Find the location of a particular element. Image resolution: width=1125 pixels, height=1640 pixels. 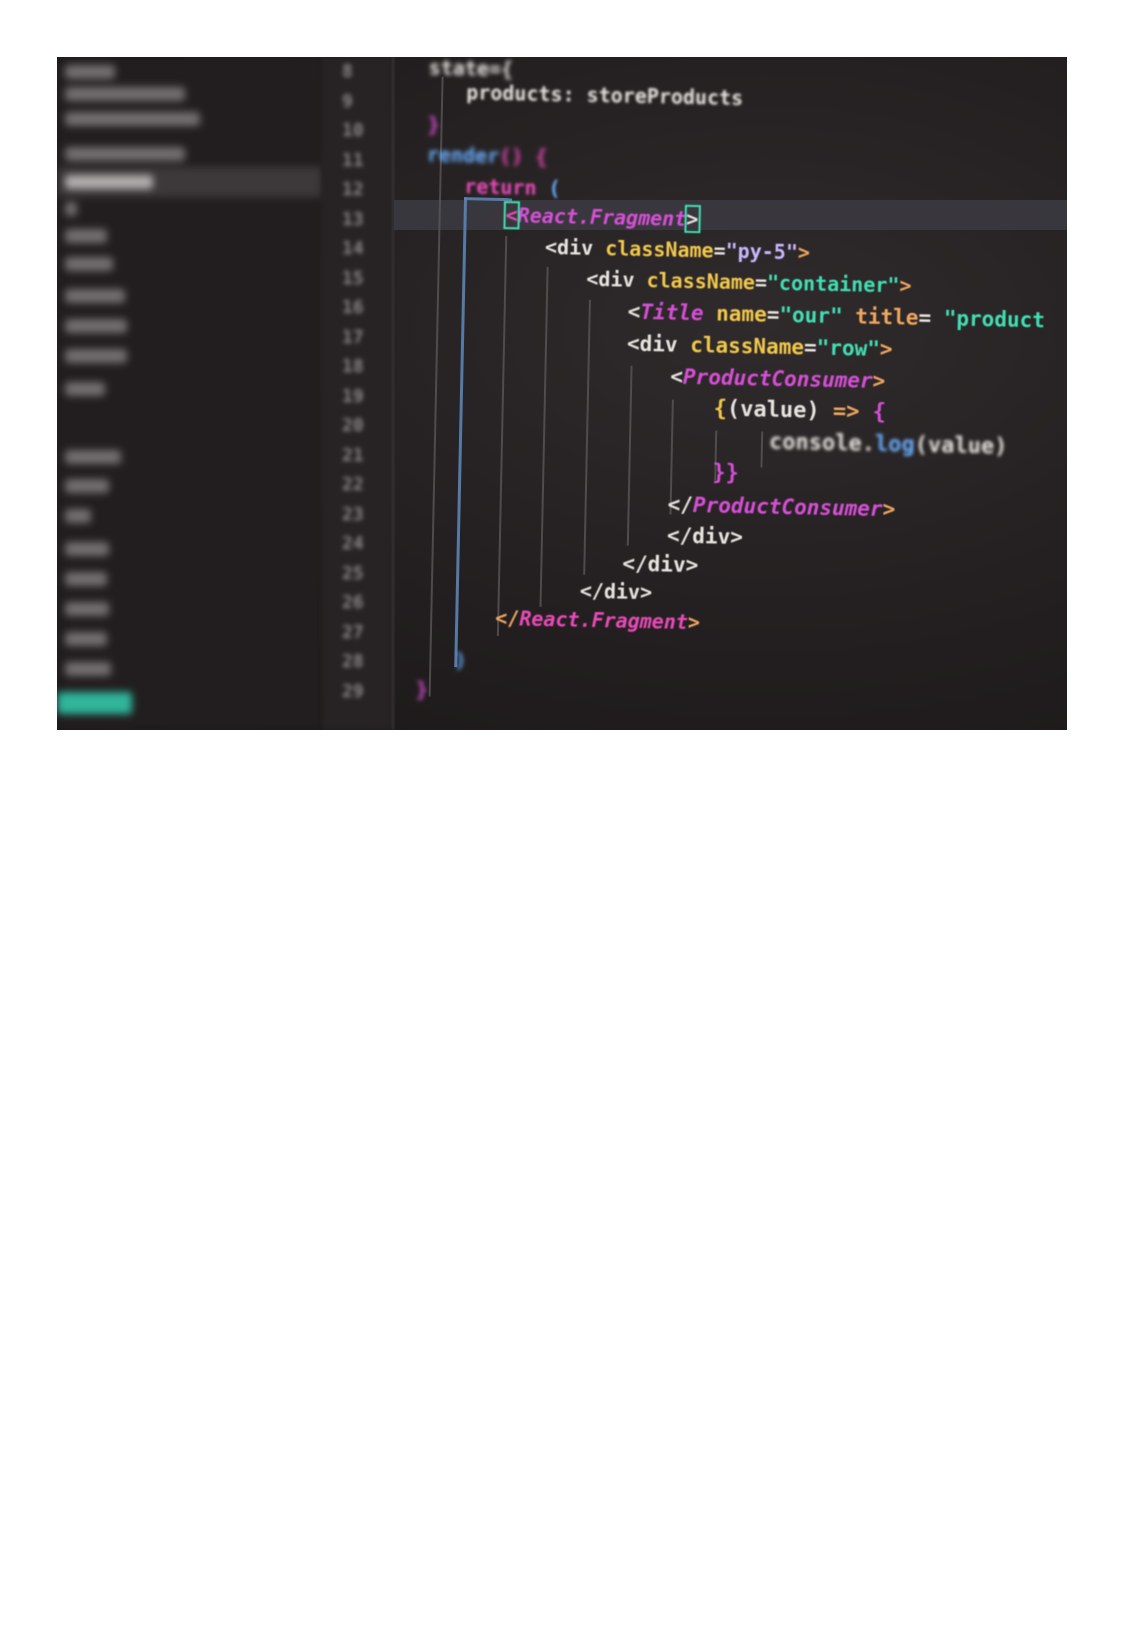

code-line: <React.Fragment> is located at coordinates (602, 217).